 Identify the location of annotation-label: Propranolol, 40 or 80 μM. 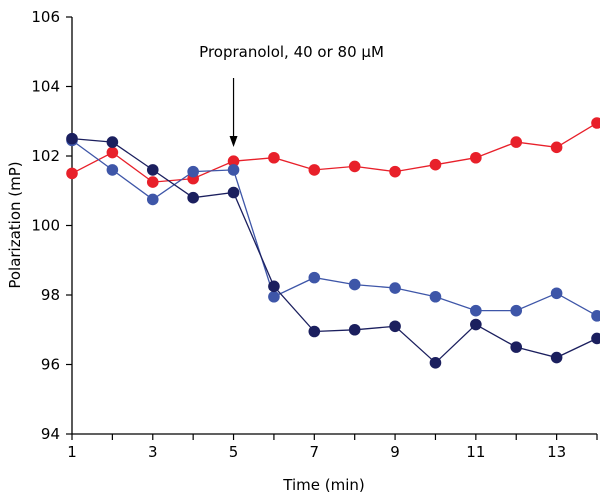
(291, 52).